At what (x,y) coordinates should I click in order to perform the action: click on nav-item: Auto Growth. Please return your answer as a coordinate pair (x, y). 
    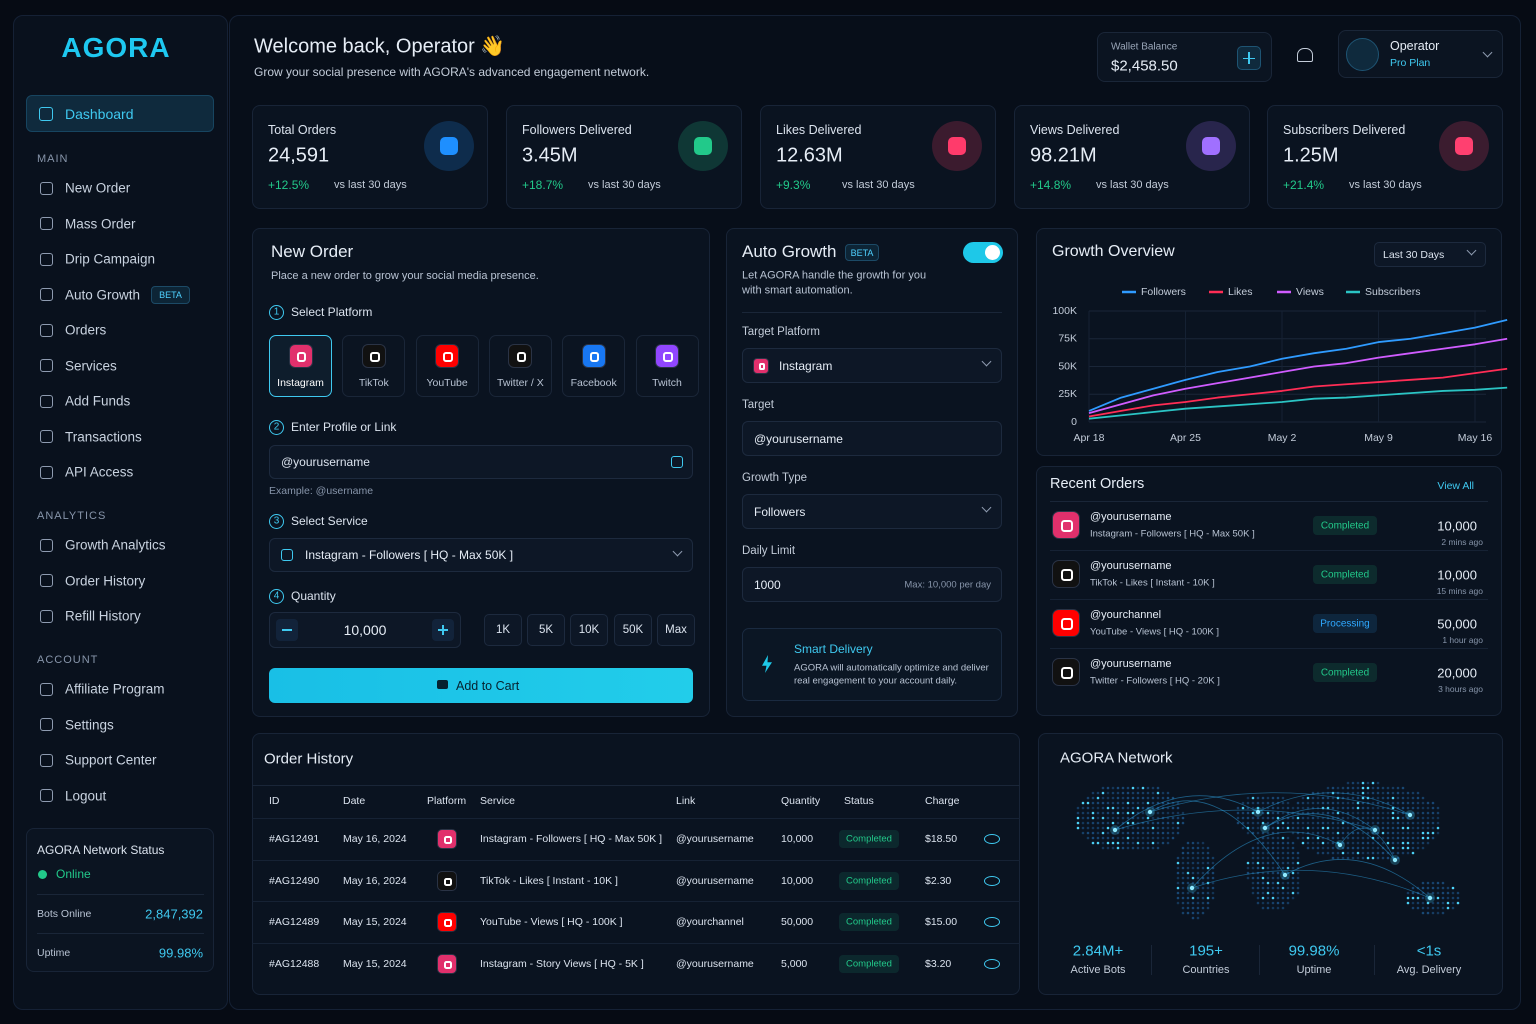
    Looking at the image, I should click on (103, 294).